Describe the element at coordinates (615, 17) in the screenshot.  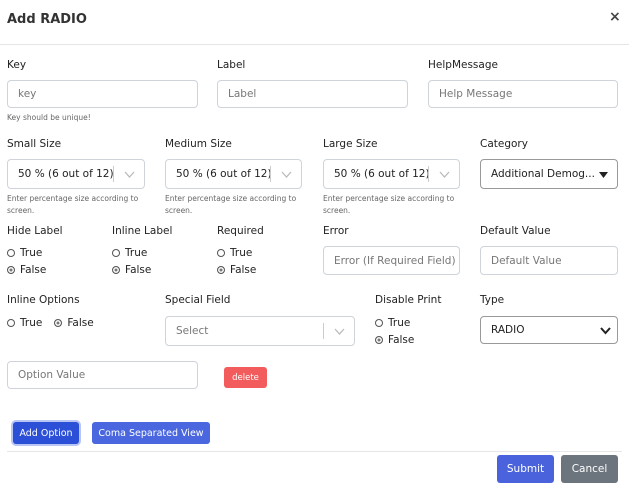
I see `close-button: ×` at that location.